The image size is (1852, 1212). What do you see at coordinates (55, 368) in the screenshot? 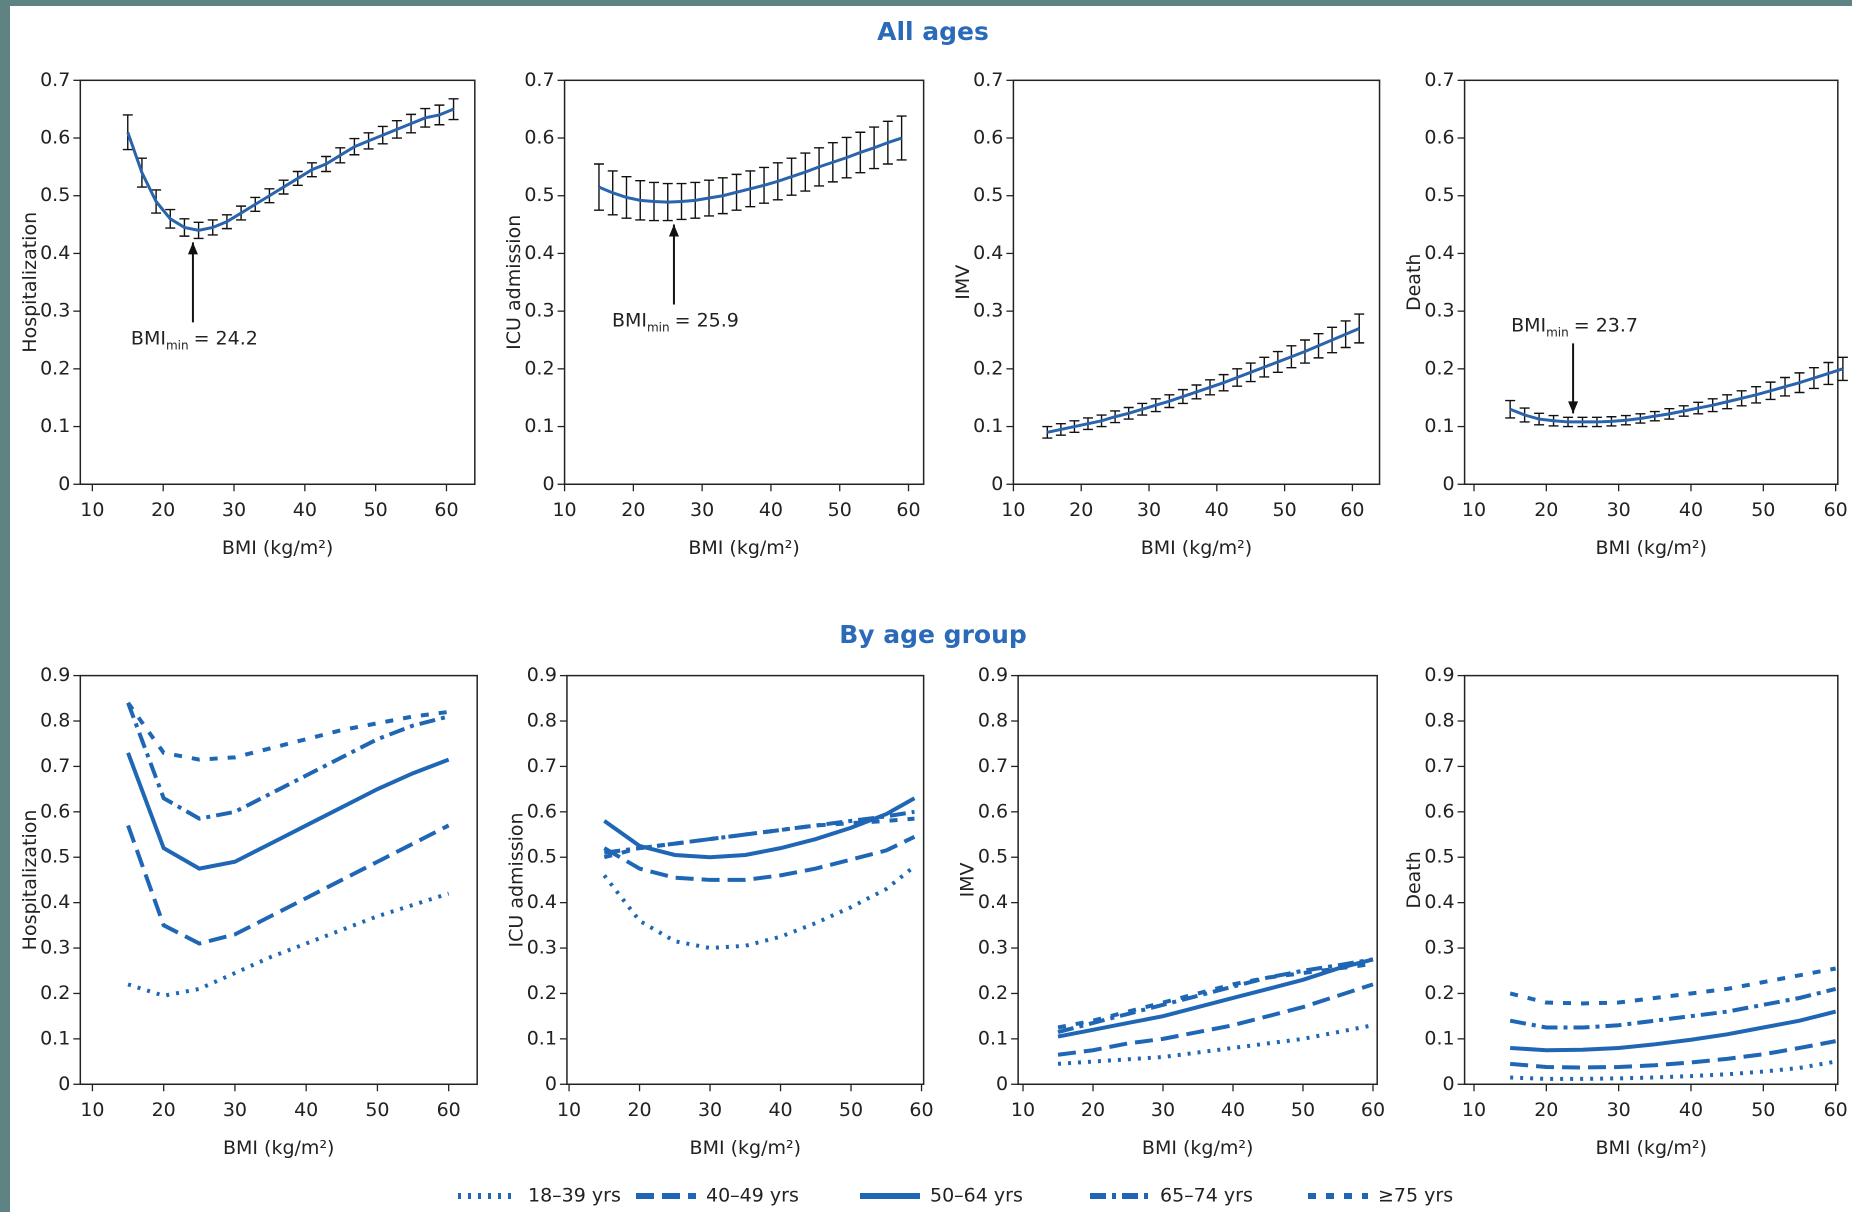
I see `y-tick-label: 0.2` at bounding box center [55, 368].